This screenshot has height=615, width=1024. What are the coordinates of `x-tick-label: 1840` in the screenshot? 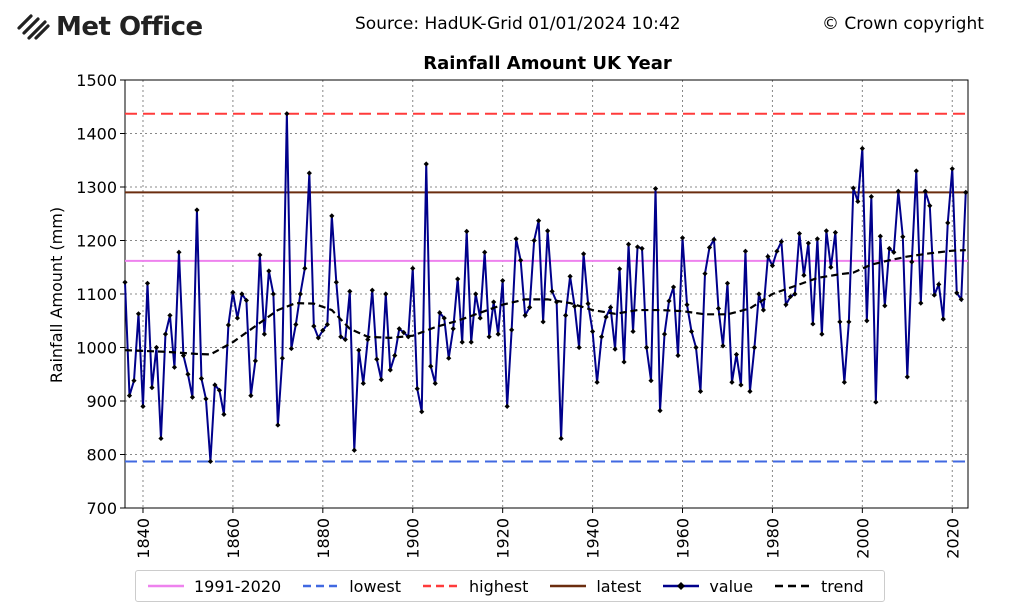 It's located at (143, 538).